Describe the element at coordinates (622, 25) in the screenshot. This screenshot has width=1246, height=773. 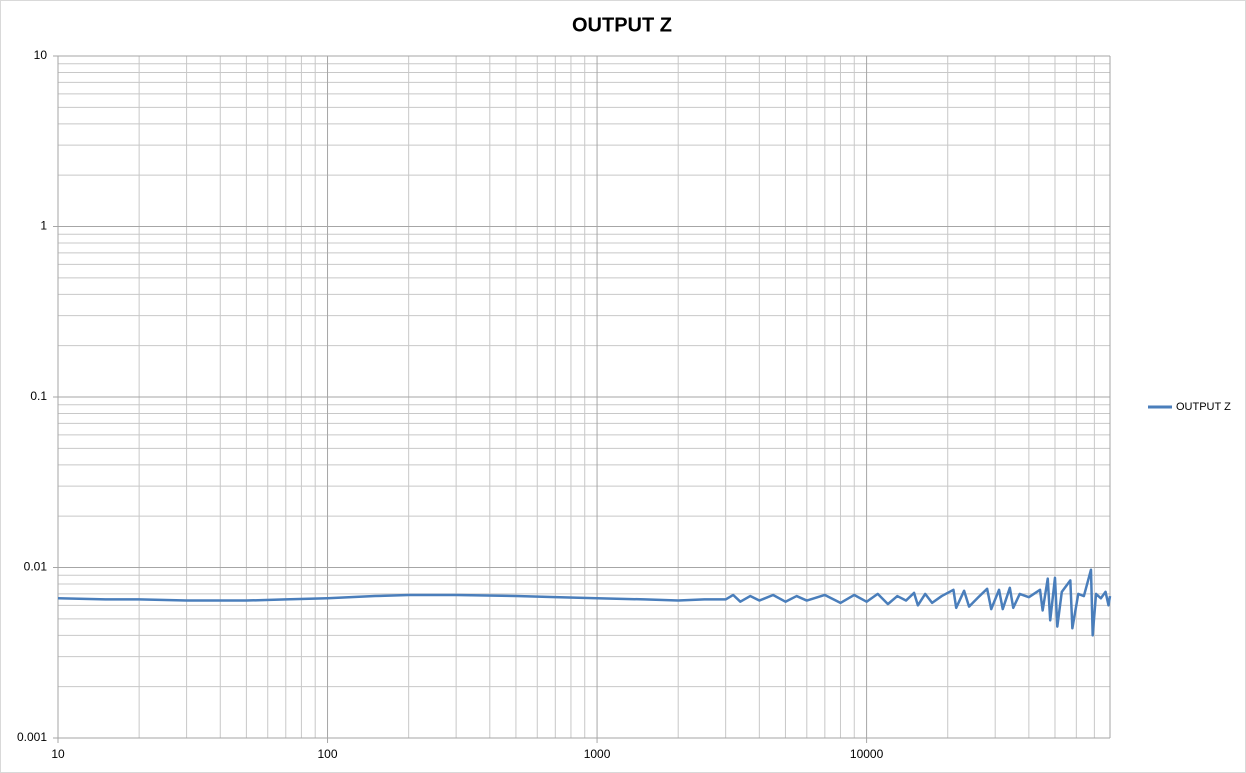
I see `chart-title: OUTPUT Z` at that location.